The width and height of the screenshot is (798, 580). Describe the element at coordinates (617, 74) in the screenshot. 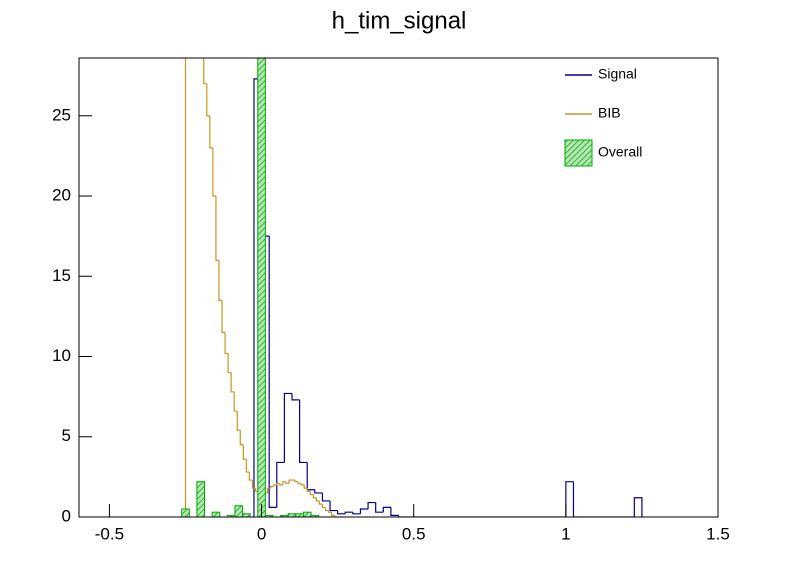

I see `legend-label: Signal` at that location.